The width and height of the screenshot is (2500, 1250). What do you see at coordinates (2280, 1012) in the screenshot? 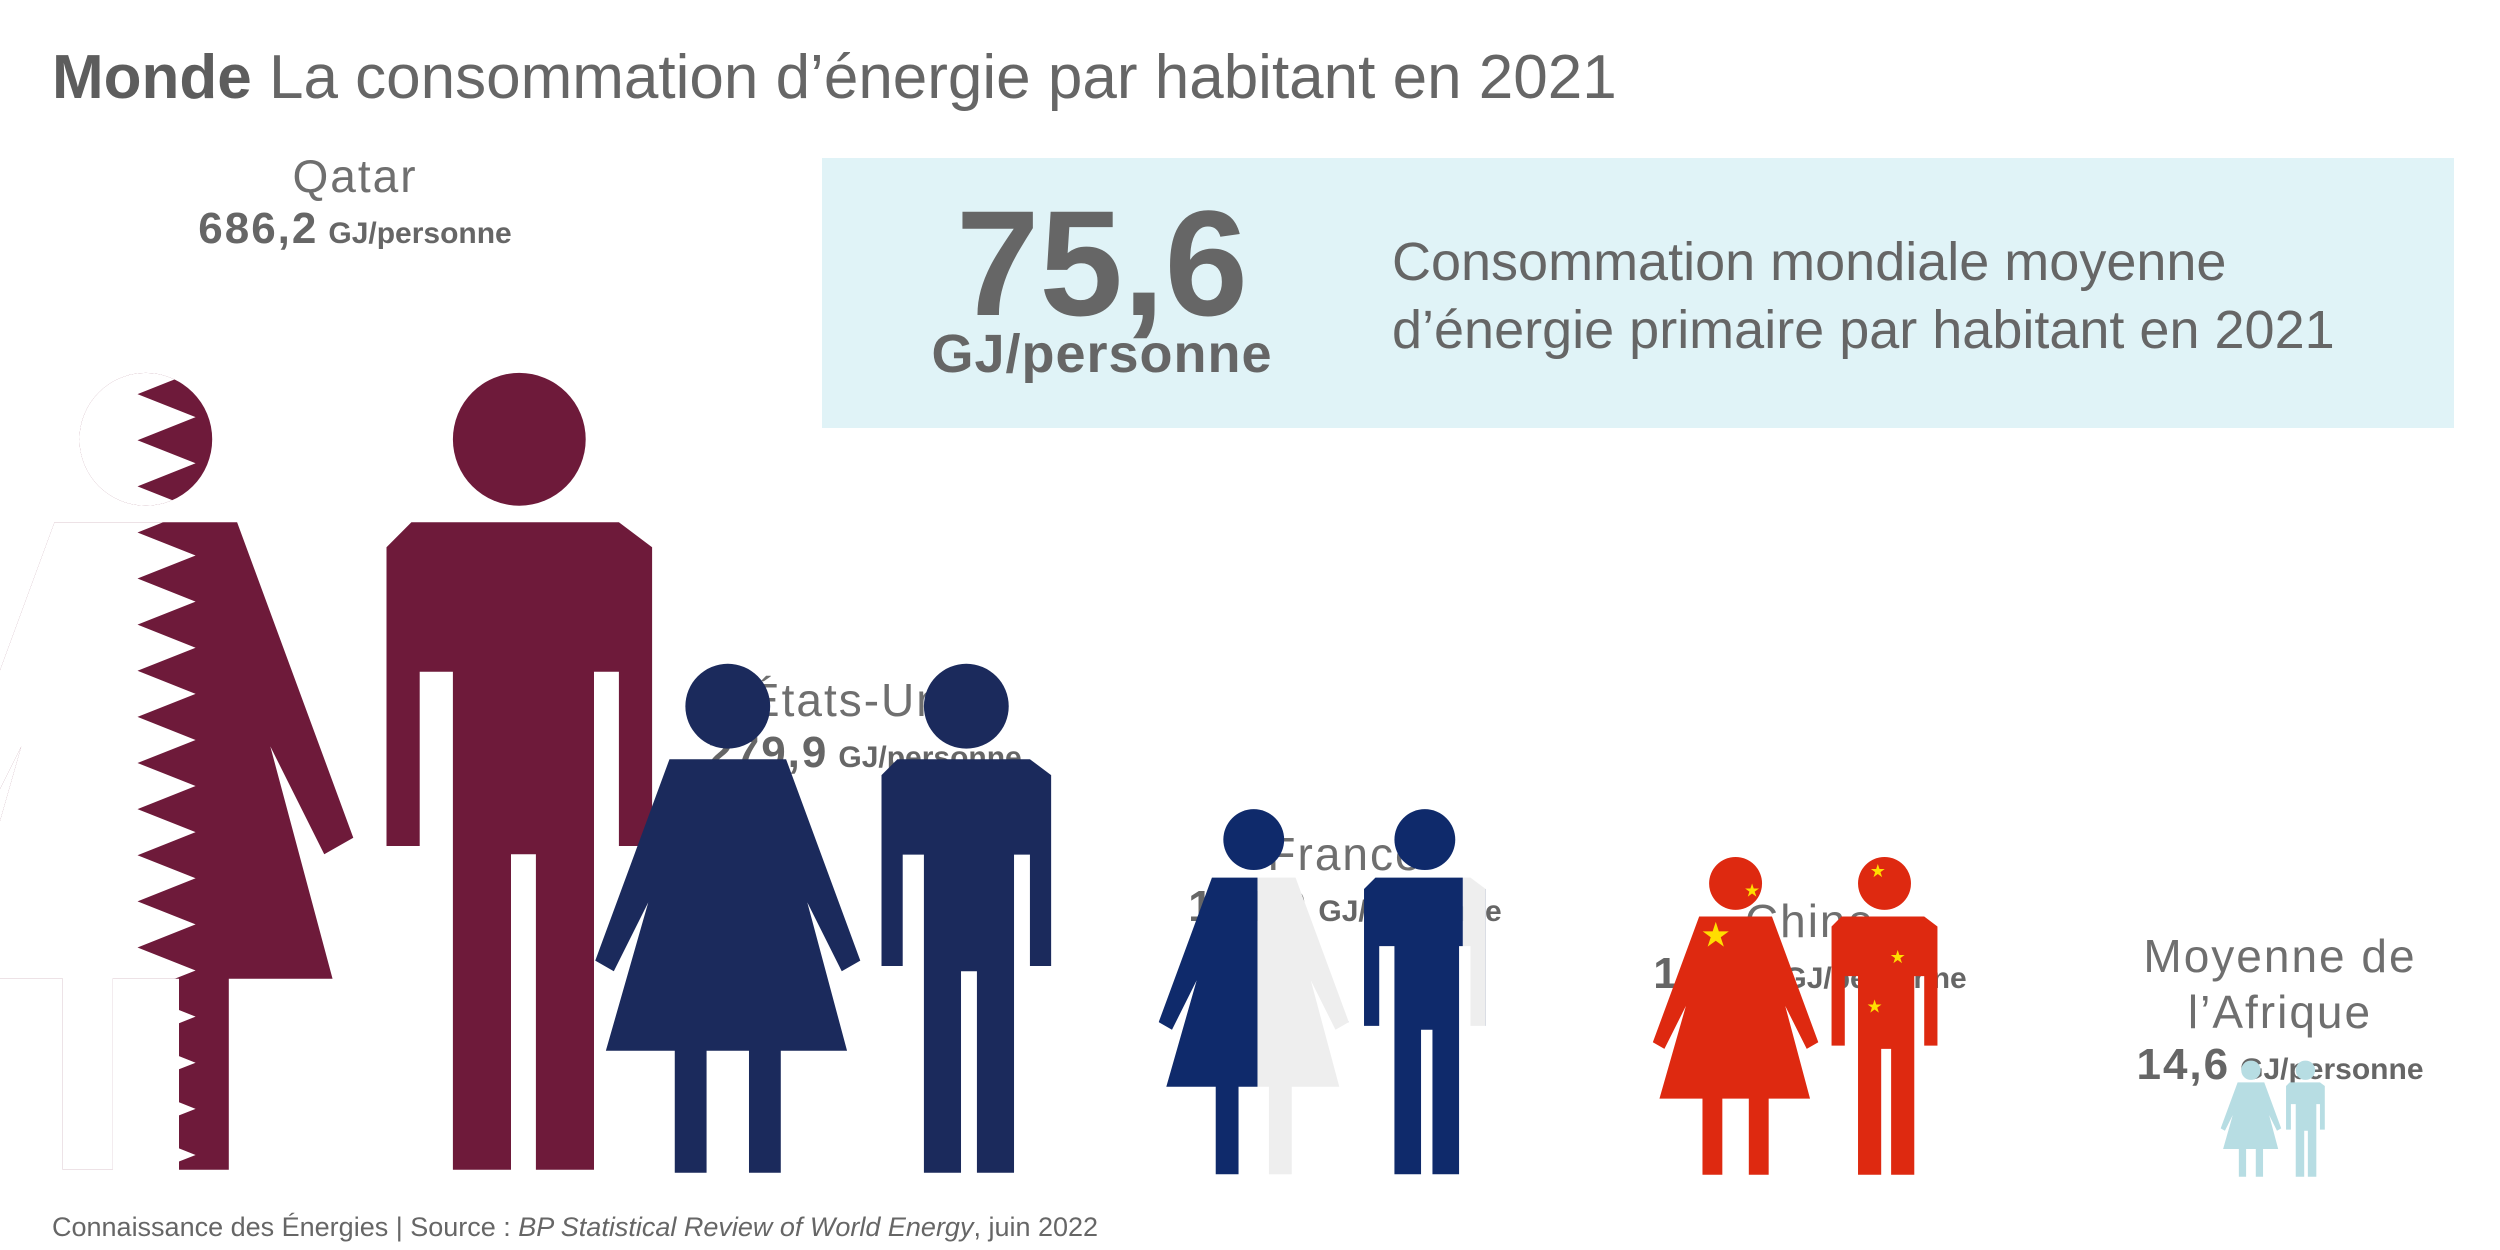
I see `country-name-africa-line2: l’Afrique` at bounding box center [2280, 1012].